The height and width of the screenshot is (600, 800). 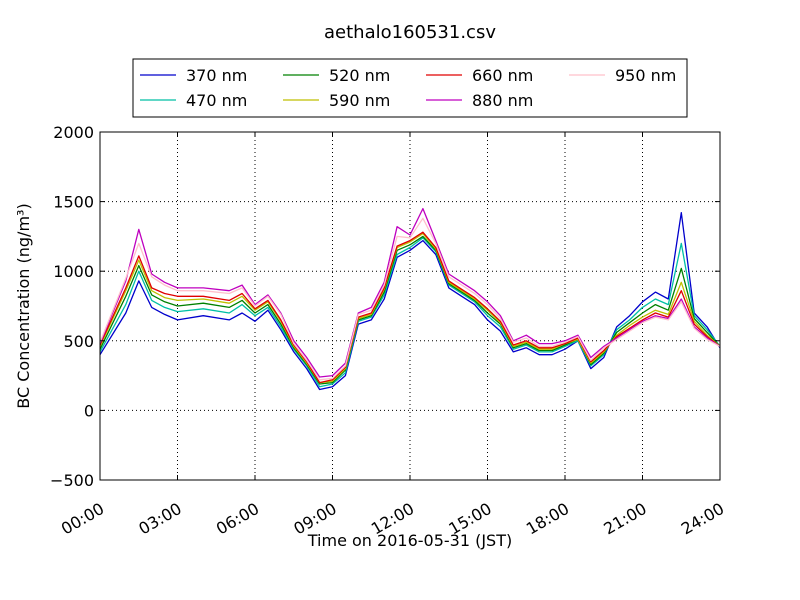 I want to click on legend-label: 880 nm, so click(x=502, y=100).